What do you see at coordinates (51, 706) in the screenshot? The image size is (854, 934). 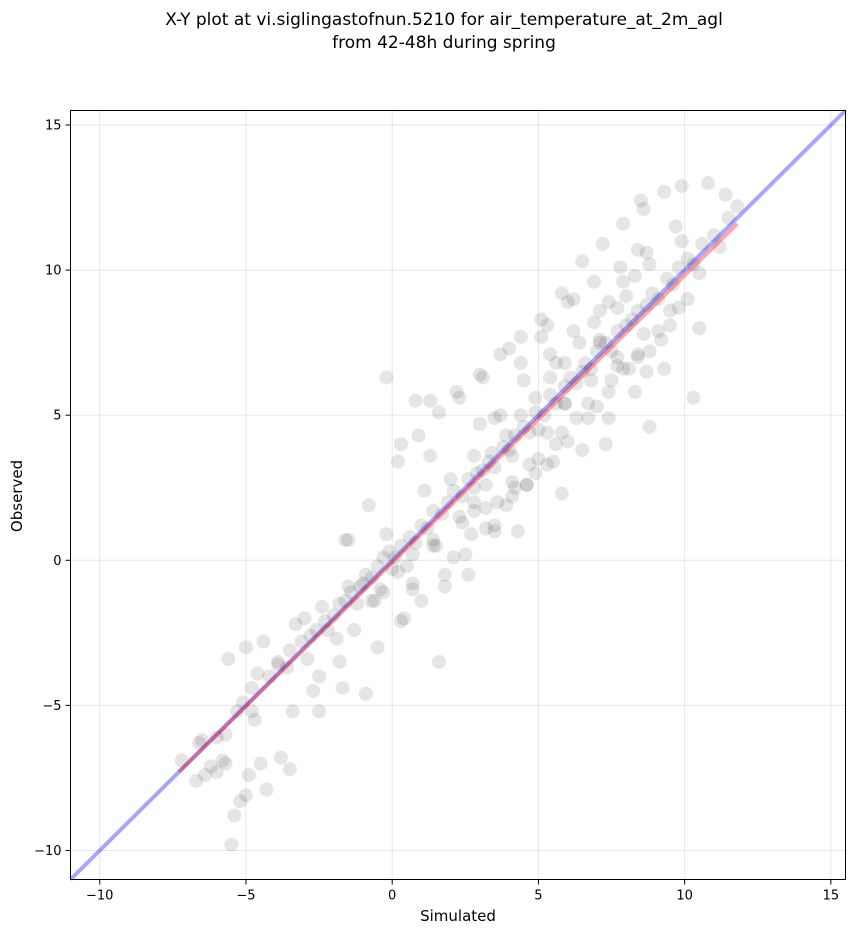 I see `y-tick-label: −5` at bounding box center [51, 706].